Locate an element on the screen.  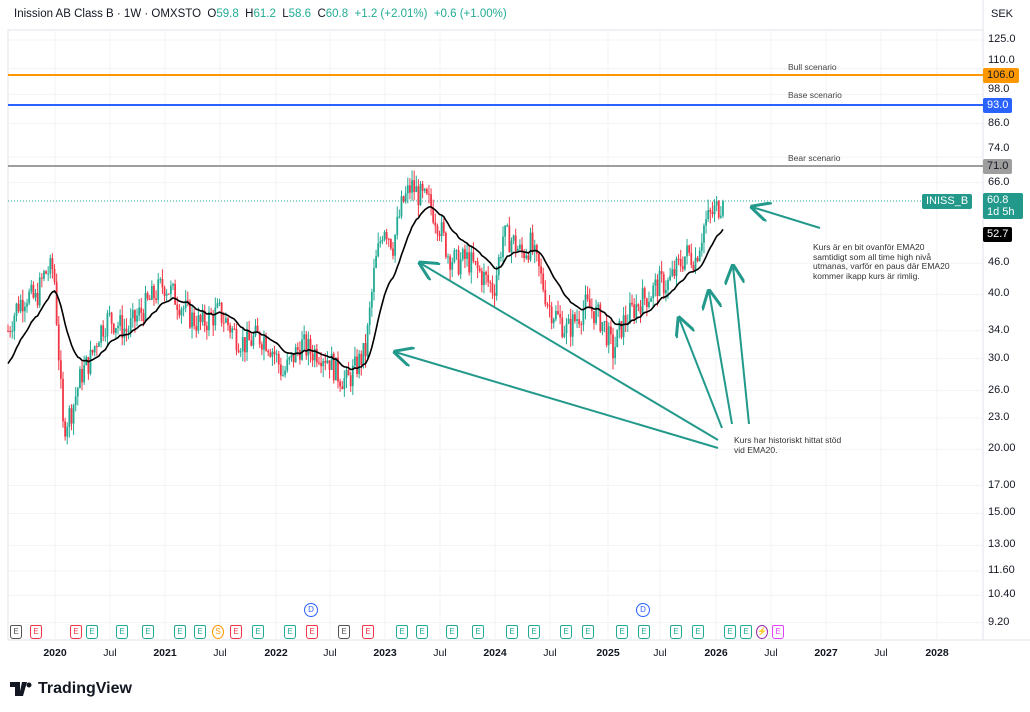
time-axis-label: 2023 is located at coordinates (385, 653).